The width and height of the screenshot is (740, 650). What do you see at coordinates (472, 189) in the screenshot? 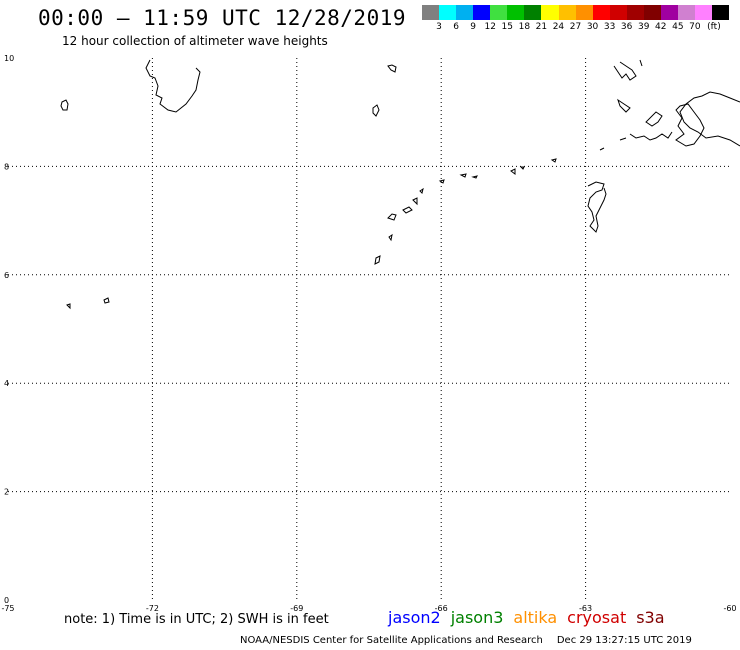
I see `coastline-islands-chain` at bounding box center [472, 189].